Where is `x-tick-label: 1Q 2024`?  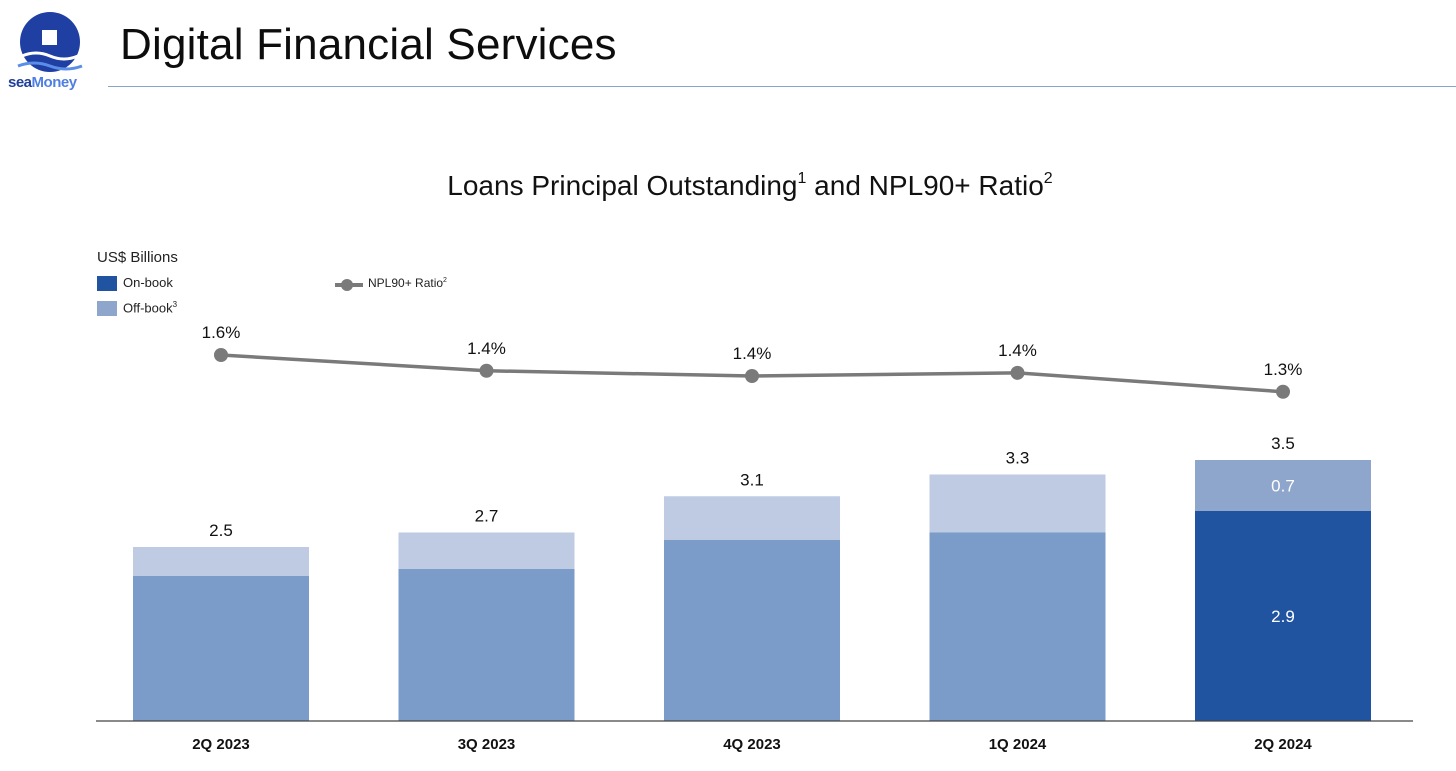
x-tick-label: 1Q 2024 is located at coordinates (1018, 744).